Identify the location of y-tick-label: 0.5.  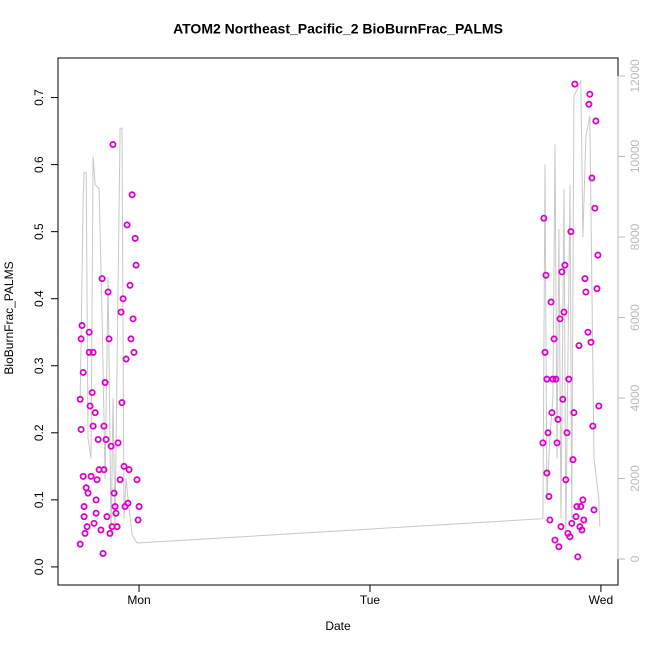
(39, 231).